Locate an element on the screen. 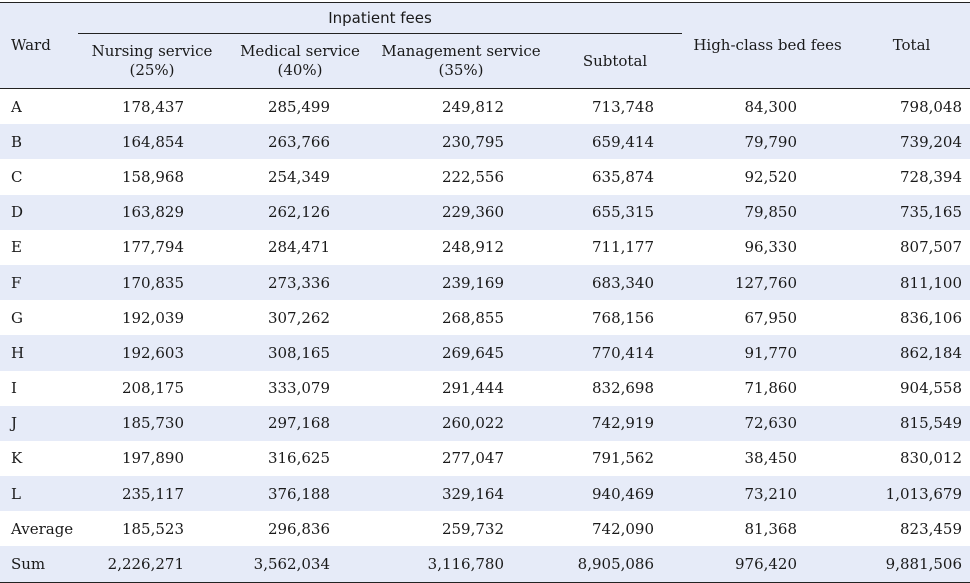  cell-ward: D is located at coordinates (39, 212).